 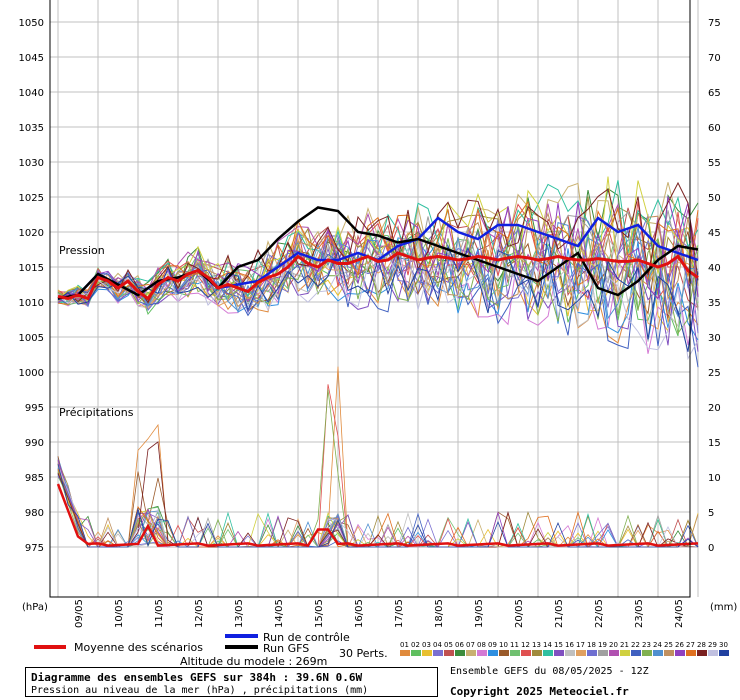 What do you see at coordinates (646, 645) in the screenshot?
I see `pert-number: 23` at bounding box center [646, 645].